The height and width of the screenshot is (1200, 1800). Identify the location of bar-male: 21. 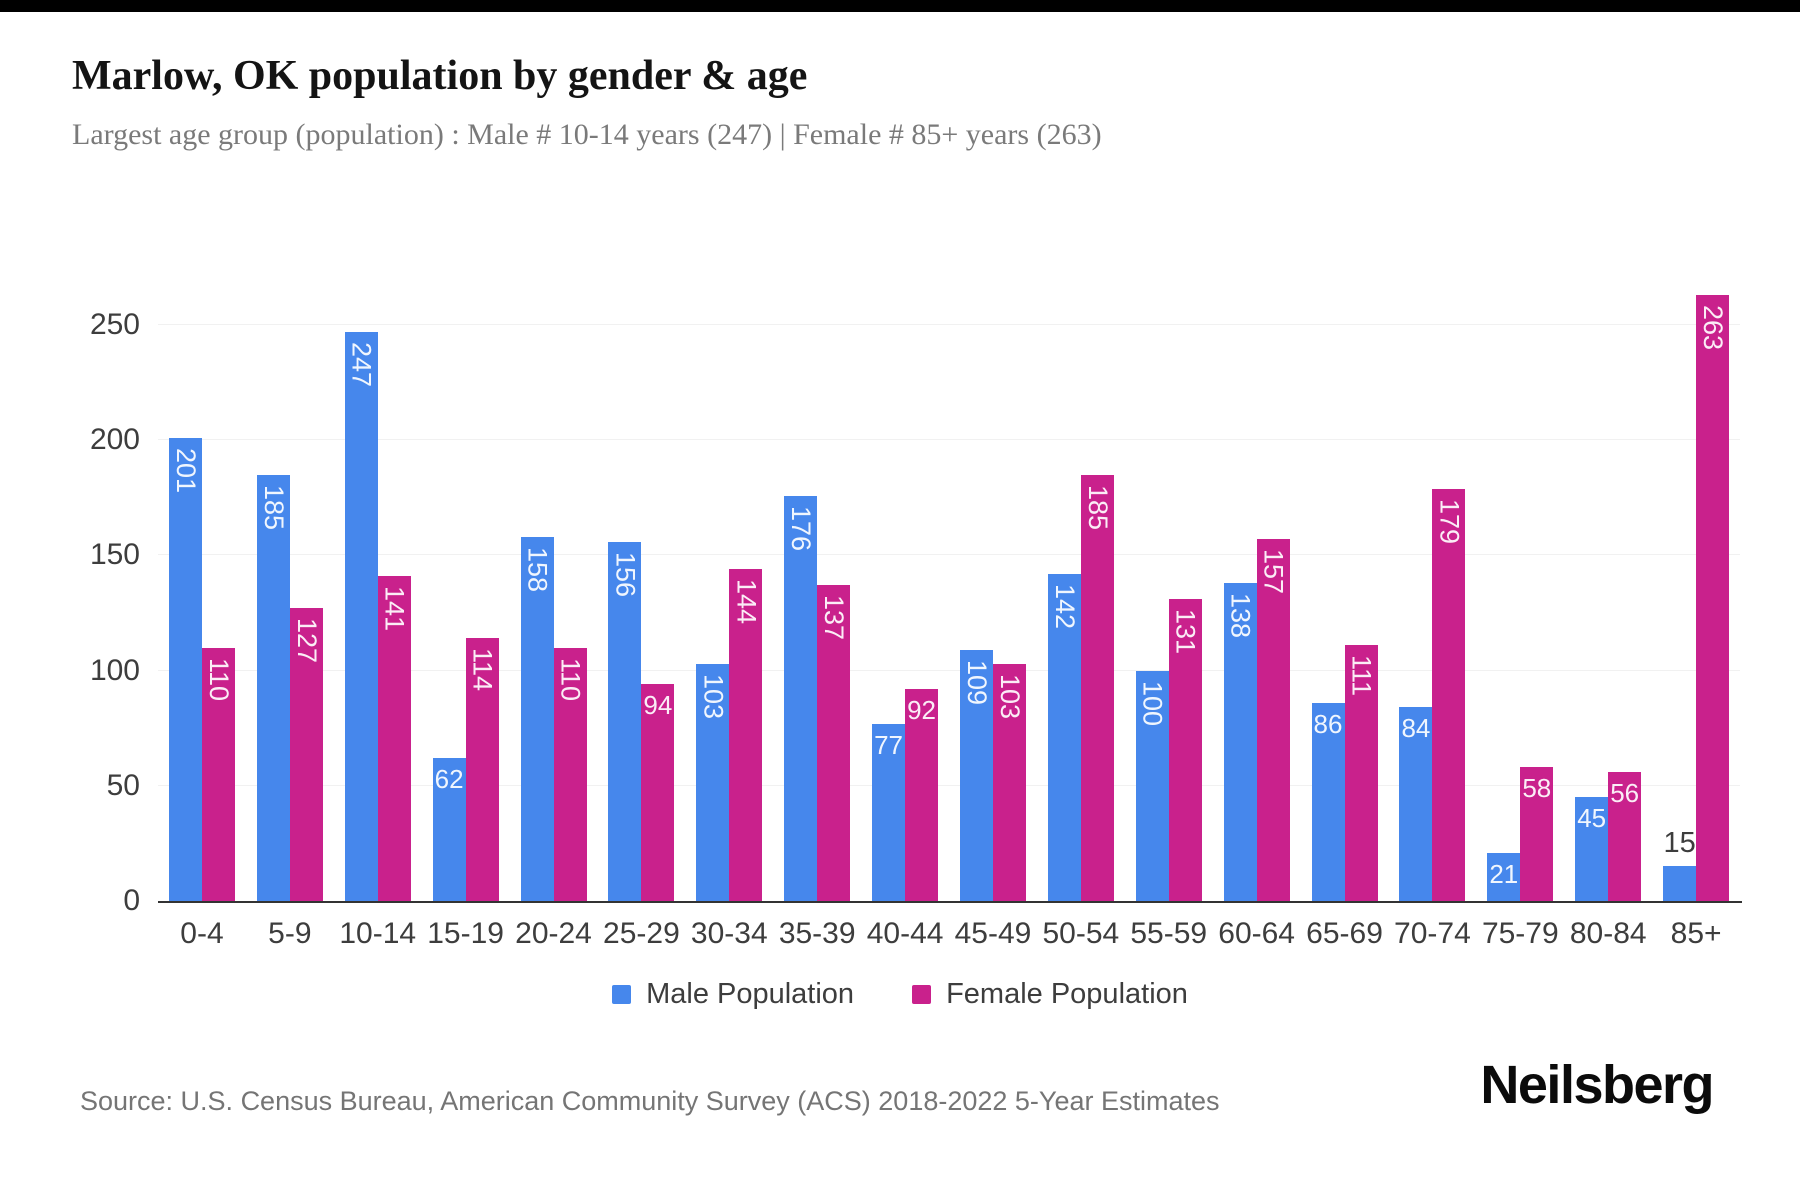
(1504, 876).